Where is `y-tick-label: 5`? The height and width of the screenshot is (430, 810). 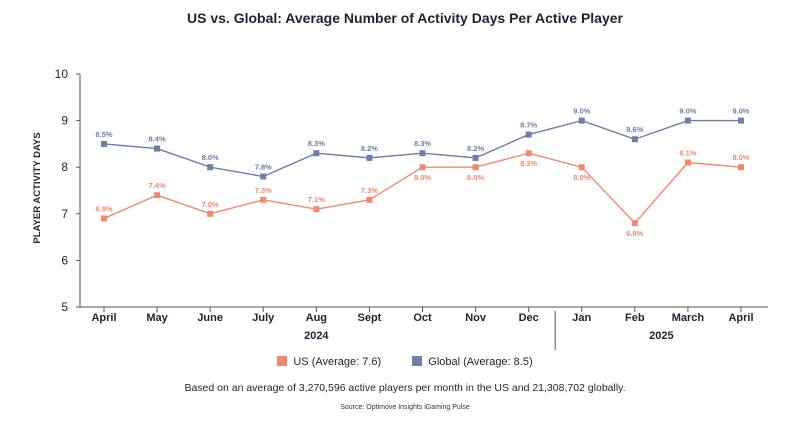 y-tick-label: 5 is located at coordinates (64, 307).